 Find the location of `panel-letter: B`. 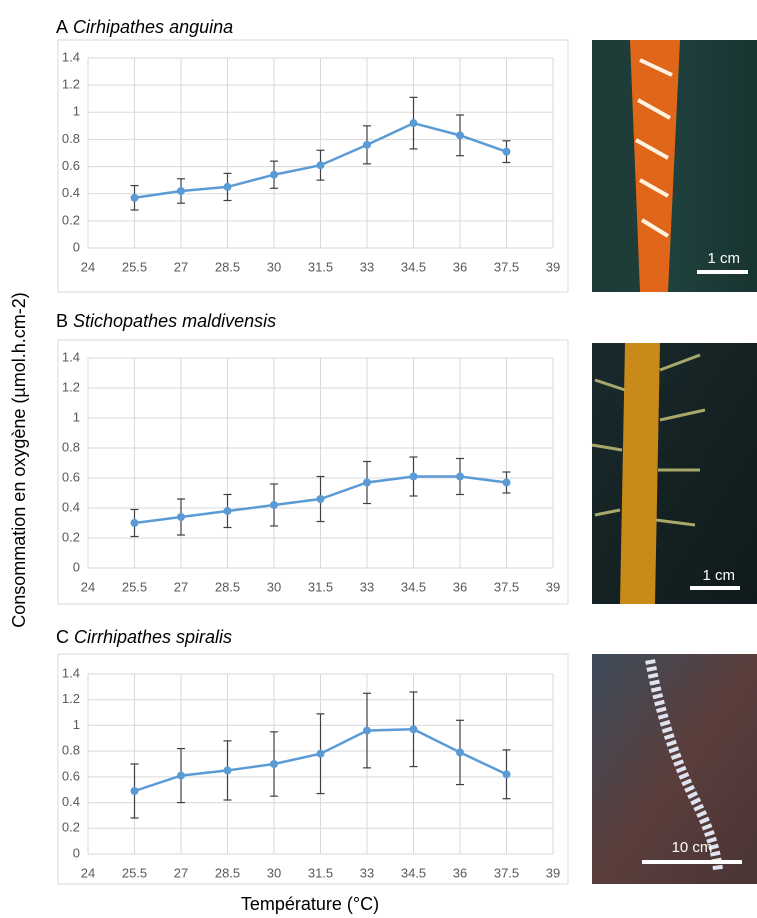

panel-letter: B is located at coordinates (62, 321).